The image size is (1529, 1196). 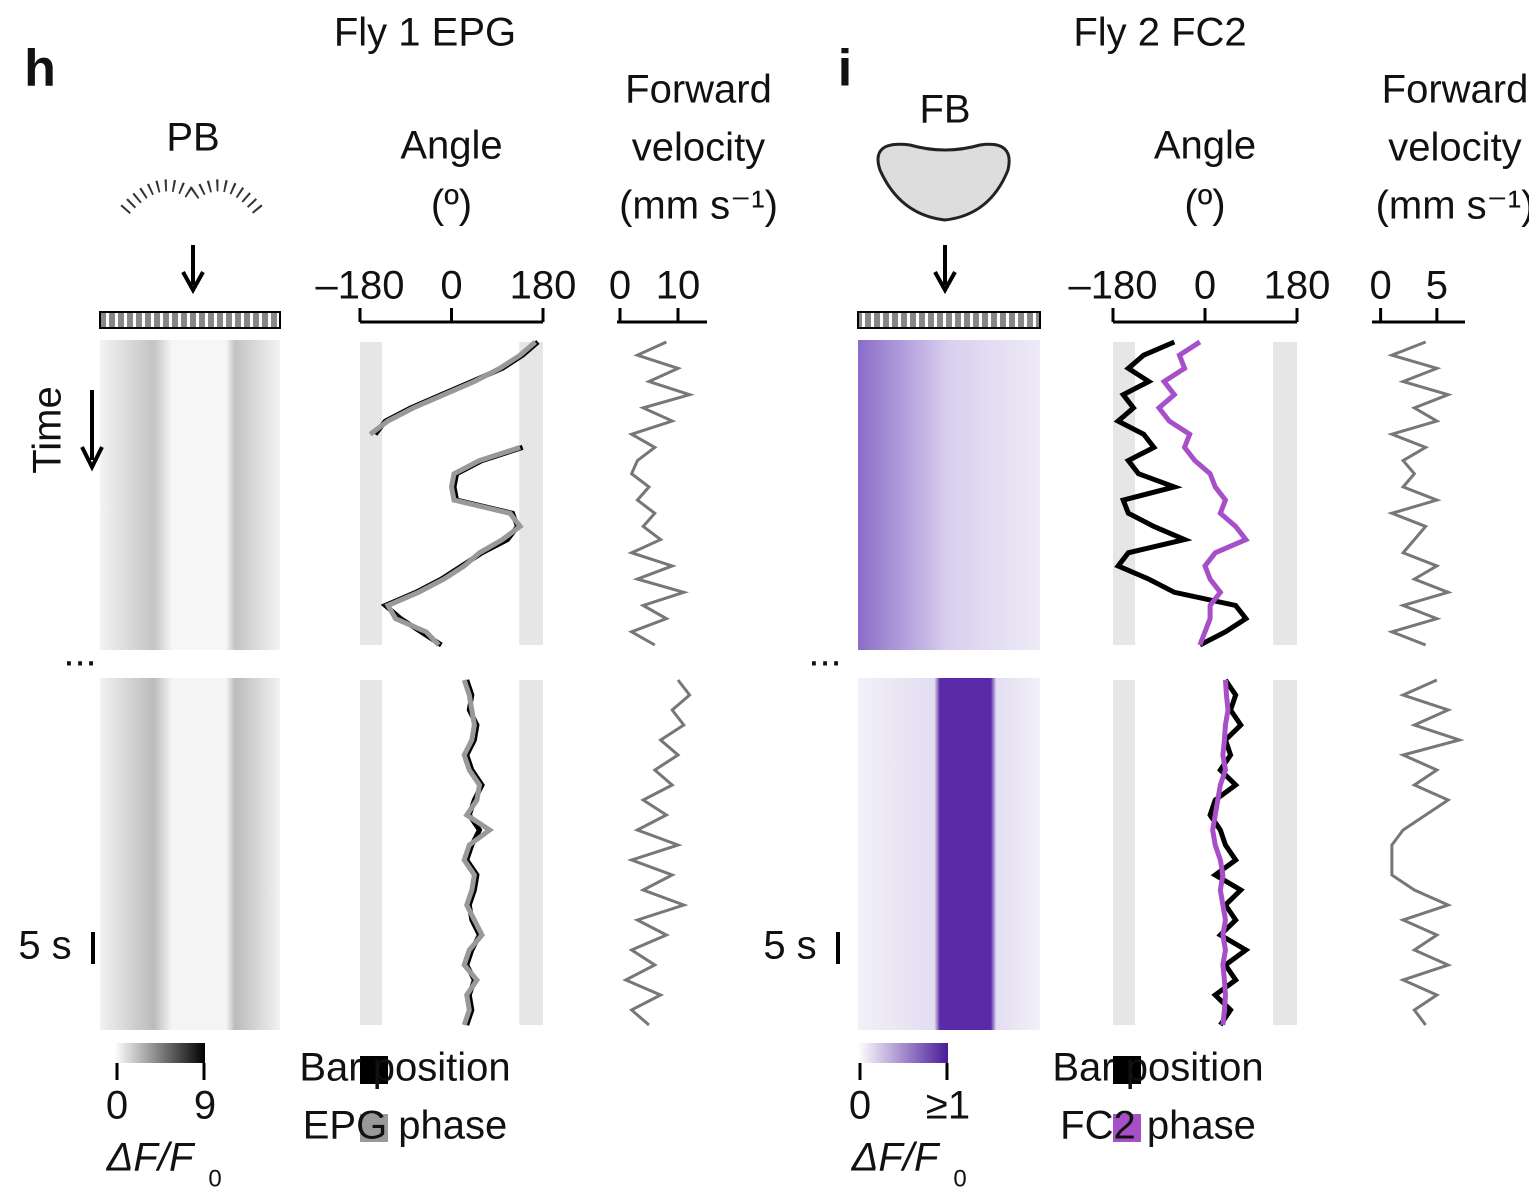 I want to click on tick-label: 10, so click(x=678, y=286).